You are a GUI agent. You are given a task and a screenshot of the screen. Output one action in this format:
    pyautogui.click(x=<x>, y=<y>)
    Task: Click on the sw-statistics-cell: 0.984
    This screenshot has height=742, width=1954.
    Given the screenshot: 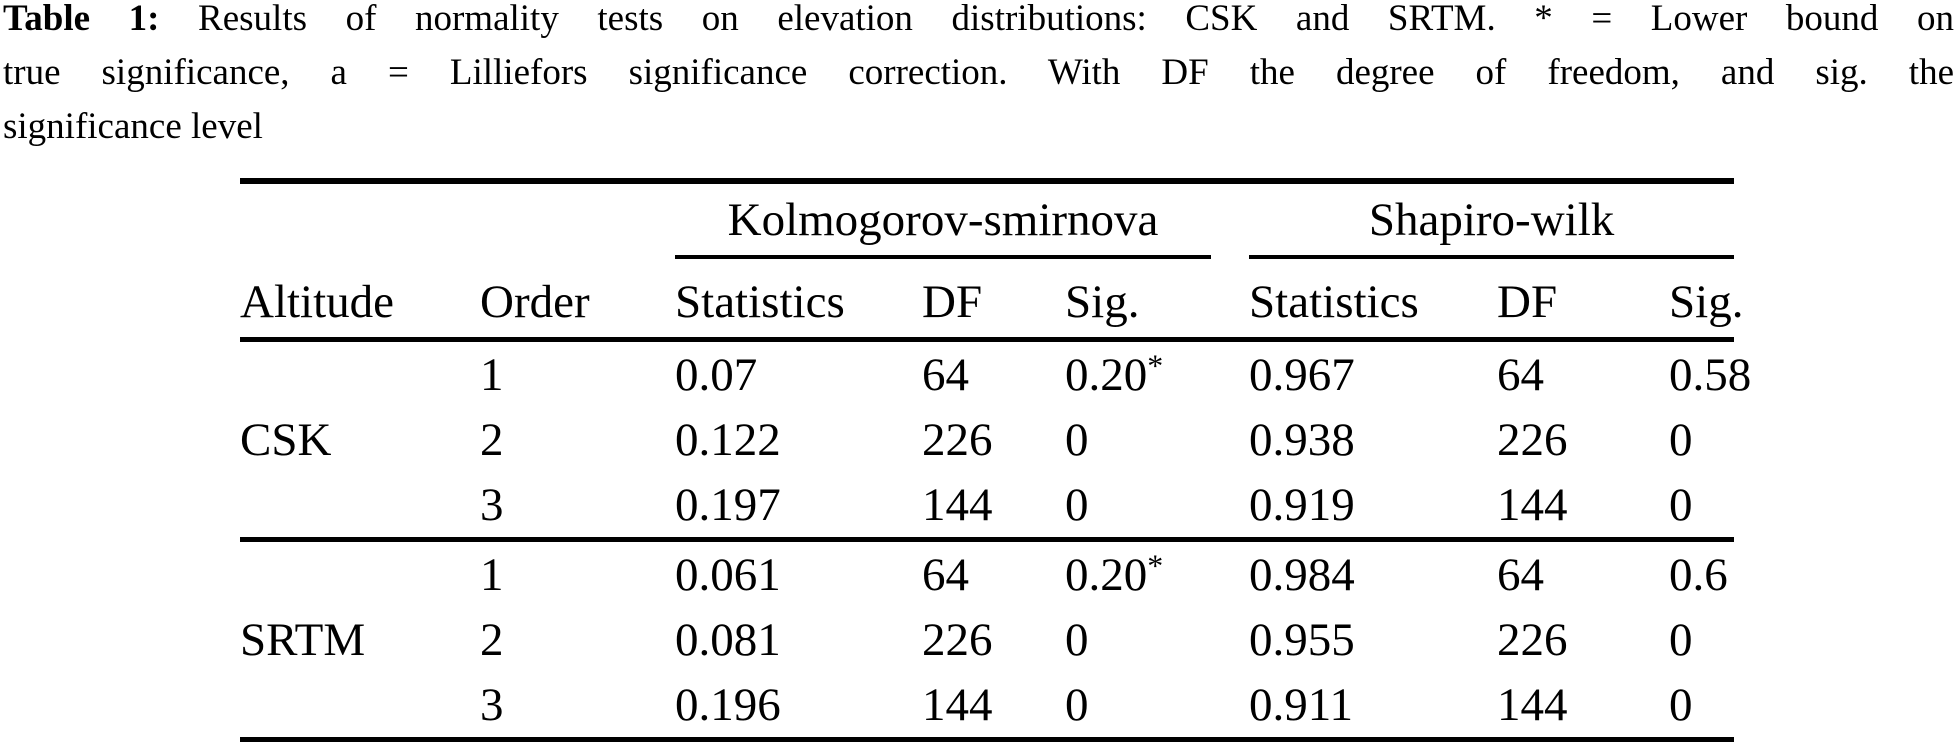 What is the action you would take?
    pyautogui.click(x=1302, y=574)
    